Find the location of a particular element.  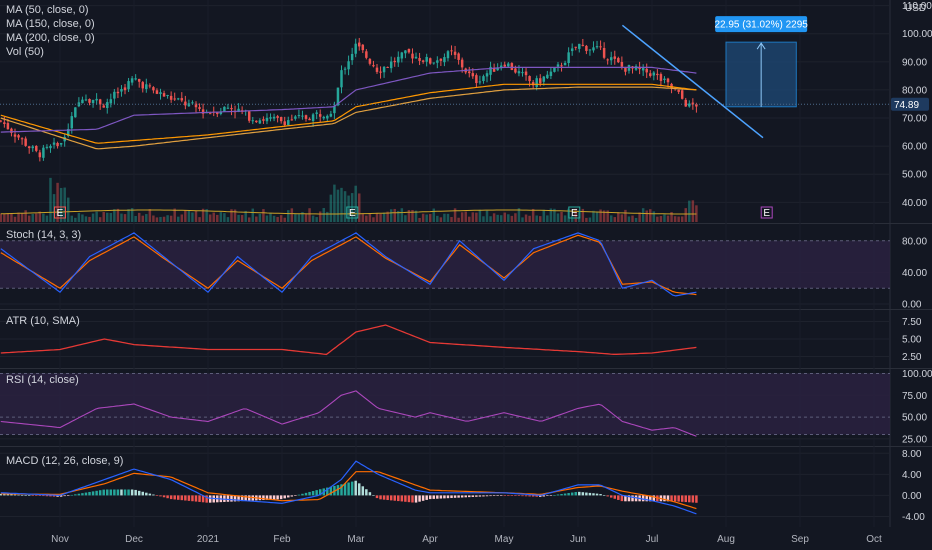

rsi-tick: 25.00 is located at coordinates (914, 439).